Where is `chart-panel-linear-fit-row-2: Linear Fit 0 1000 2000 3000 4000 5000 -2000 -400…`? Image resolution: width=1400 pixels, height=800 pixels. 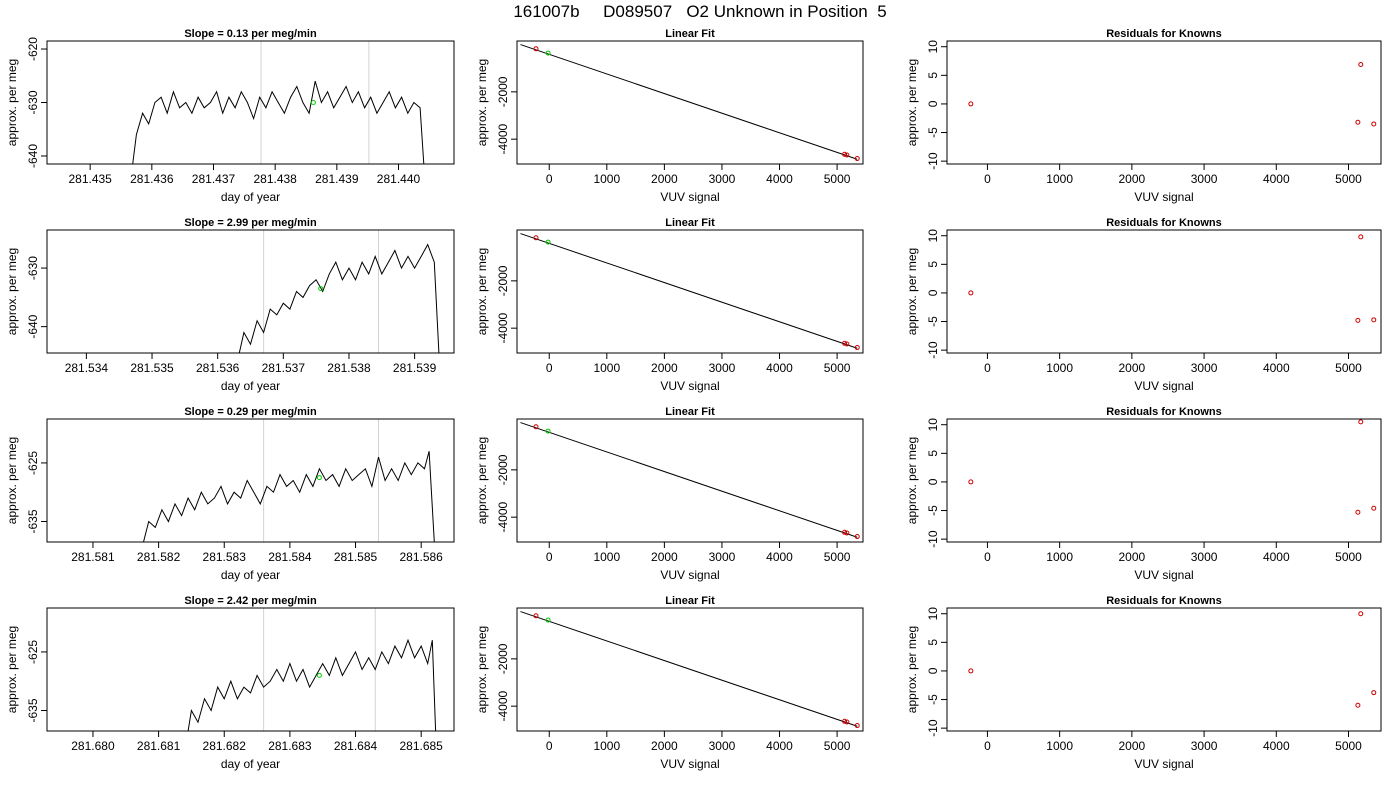
chart-panel-linear-fit-row-2: Linear Fit 0 1000 2000 3000 4000 5000 -2000 -400… is located at coordinates (669, 305).